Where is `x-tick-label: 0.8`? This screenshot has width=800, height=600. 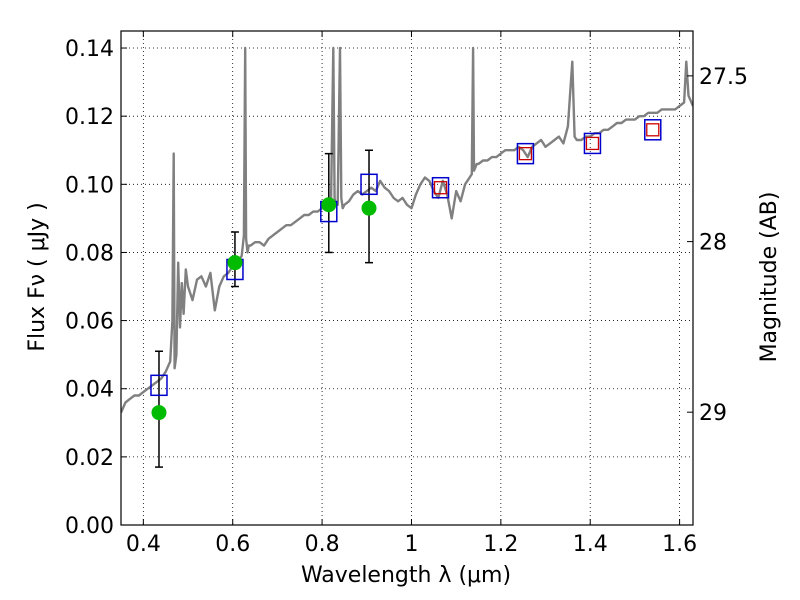 x-tick-label: 0.8 is located at coordinates (322, 544).